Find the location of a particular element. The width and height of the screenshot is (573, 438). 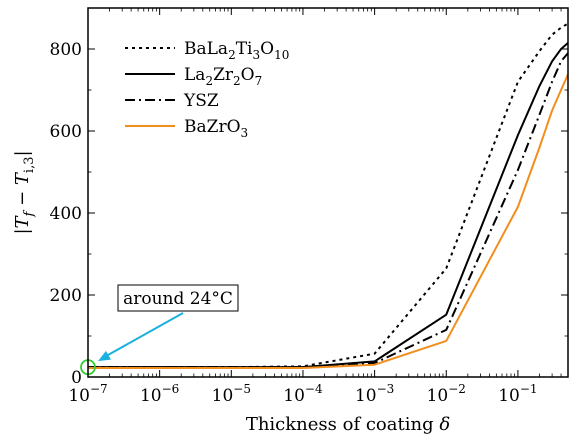

x-tick-label: 10⁻⁶ is located at coordinates (159, 394).